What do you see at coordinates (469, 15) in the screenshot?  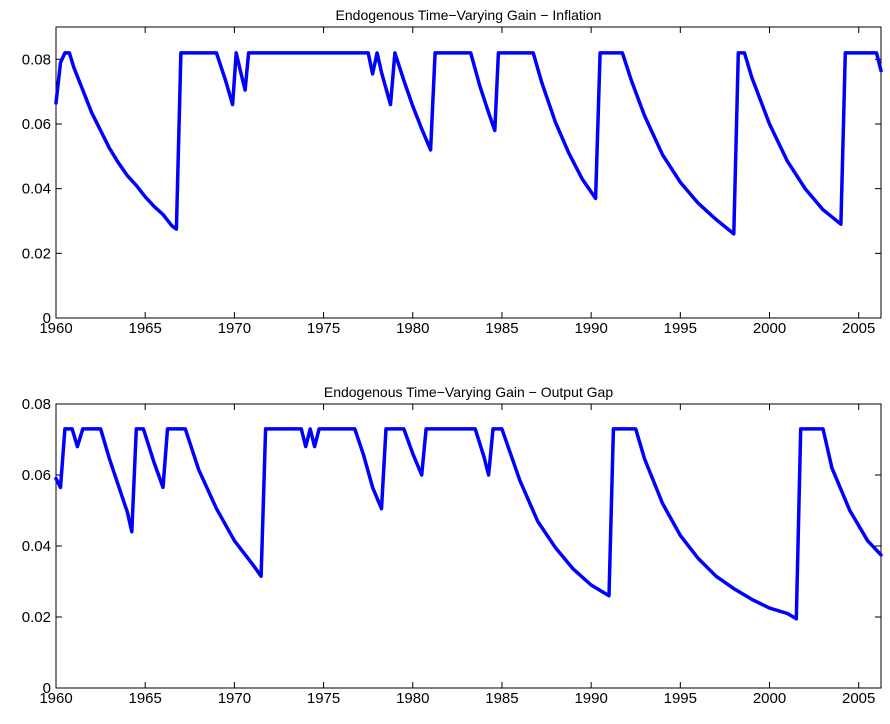 I see `chart-title: Endogenous Time−Varying Gain − Inflation` at bounding box center [469, 15].